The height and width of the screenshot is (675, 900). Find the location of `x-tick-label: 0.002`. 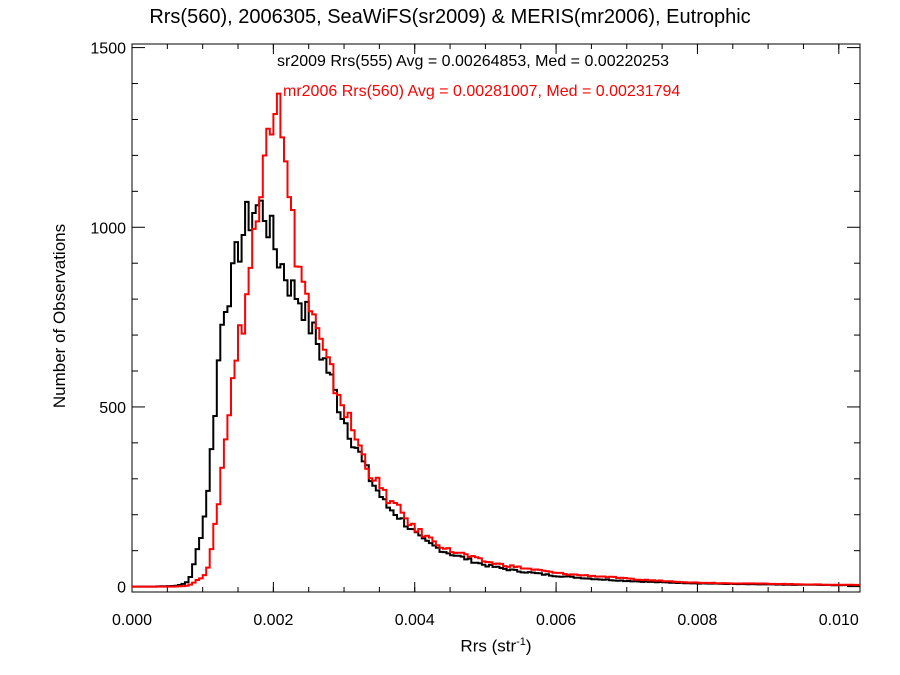

x-tick-label: 0.002 is located at coordinates (273, 620).